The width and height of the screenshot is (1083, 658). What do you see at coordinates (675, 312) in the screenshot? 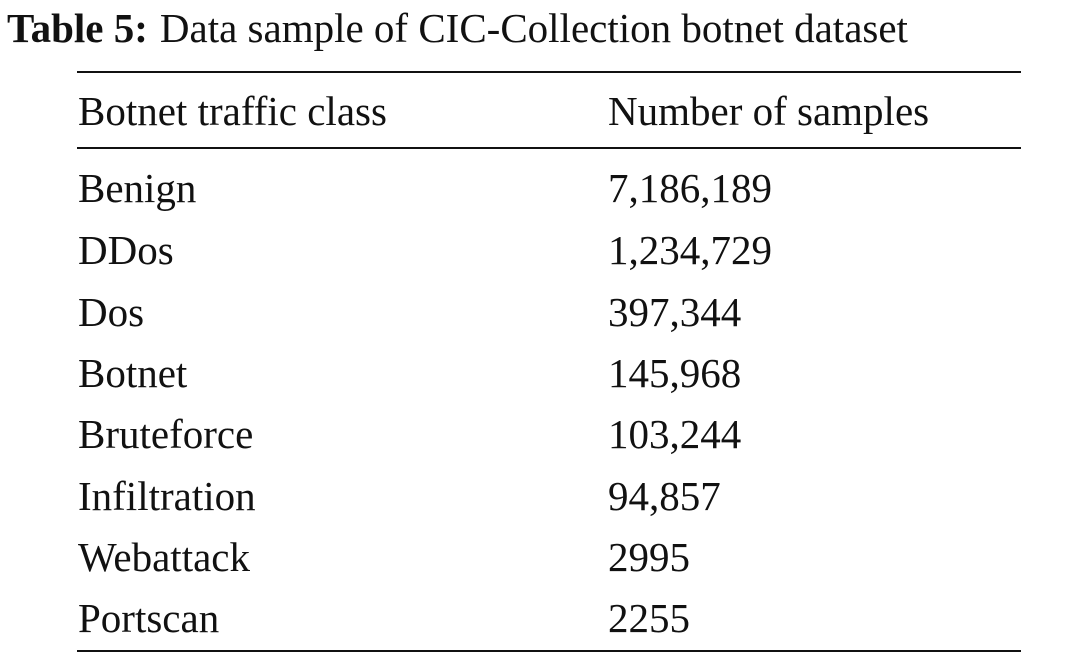
I see `row-samples-cell: 397,344` at bounding box center [675, 312].